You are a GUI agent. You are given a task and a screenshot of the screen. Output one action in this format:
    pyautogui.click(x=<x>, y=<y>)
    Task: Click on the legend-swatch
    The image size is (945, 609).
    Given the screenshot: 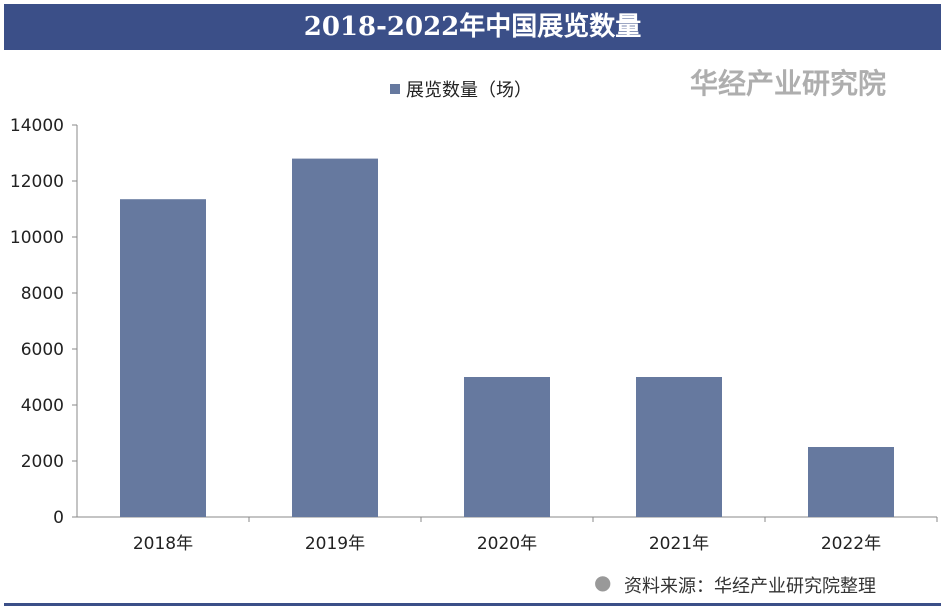 What is the action you would take?
    pyautogui.click(x=395, y=89)
    